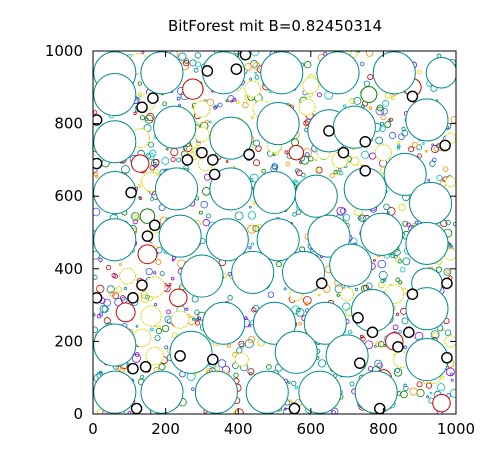  I want to click on x-tick-label: 200, so click(165, 429).